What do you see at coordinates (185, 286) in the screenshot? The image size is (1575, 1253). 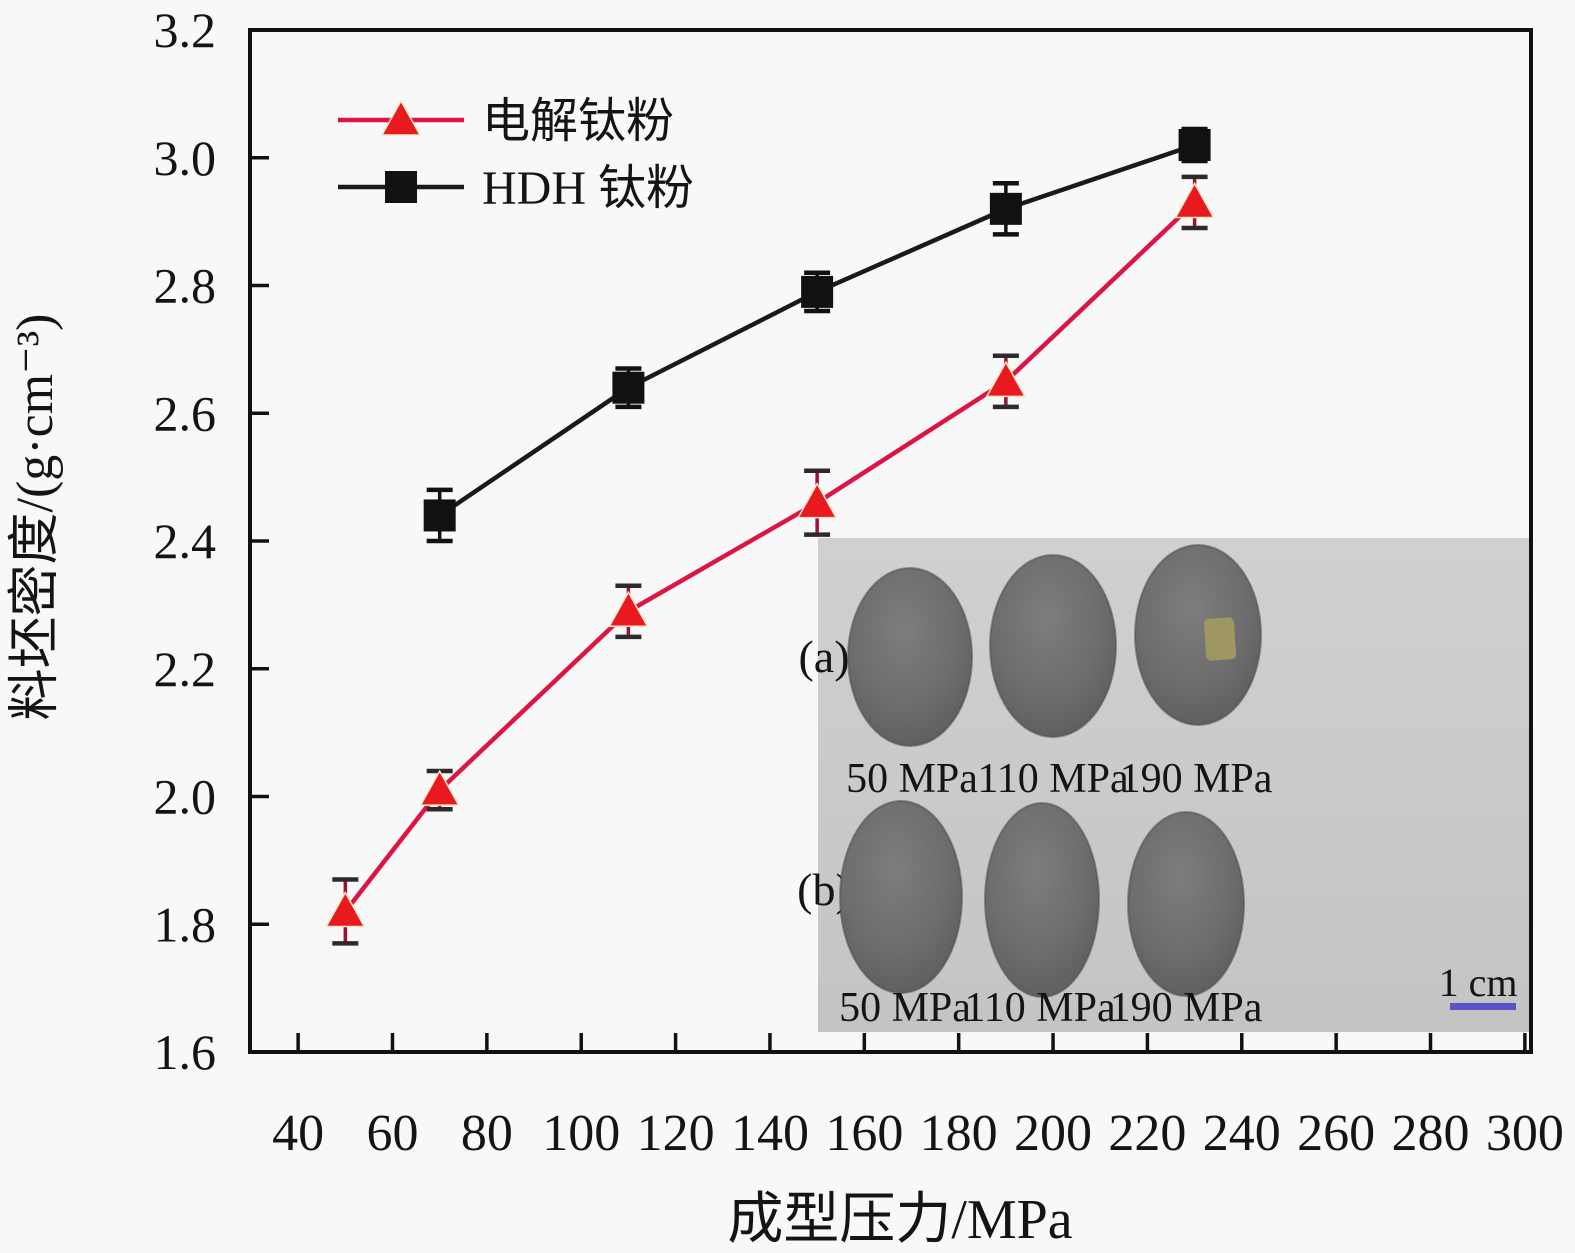 I see `y-tick-label: 2.8` at bounding box center [185, 286].